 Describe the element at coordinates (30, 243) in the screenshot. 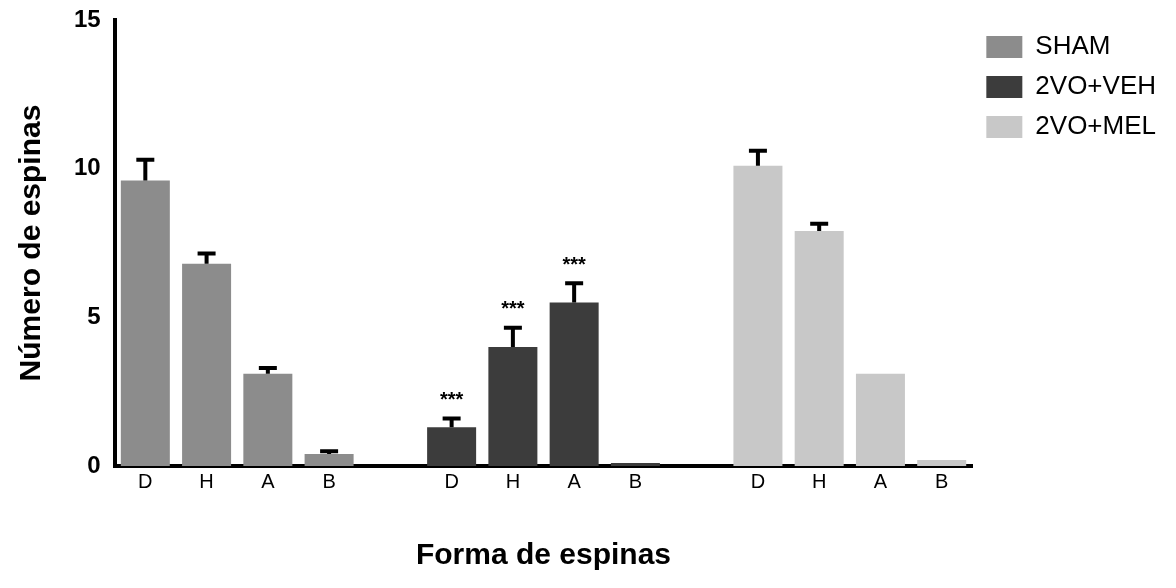

I see `y-axis-title: Número de espinas` at that location.